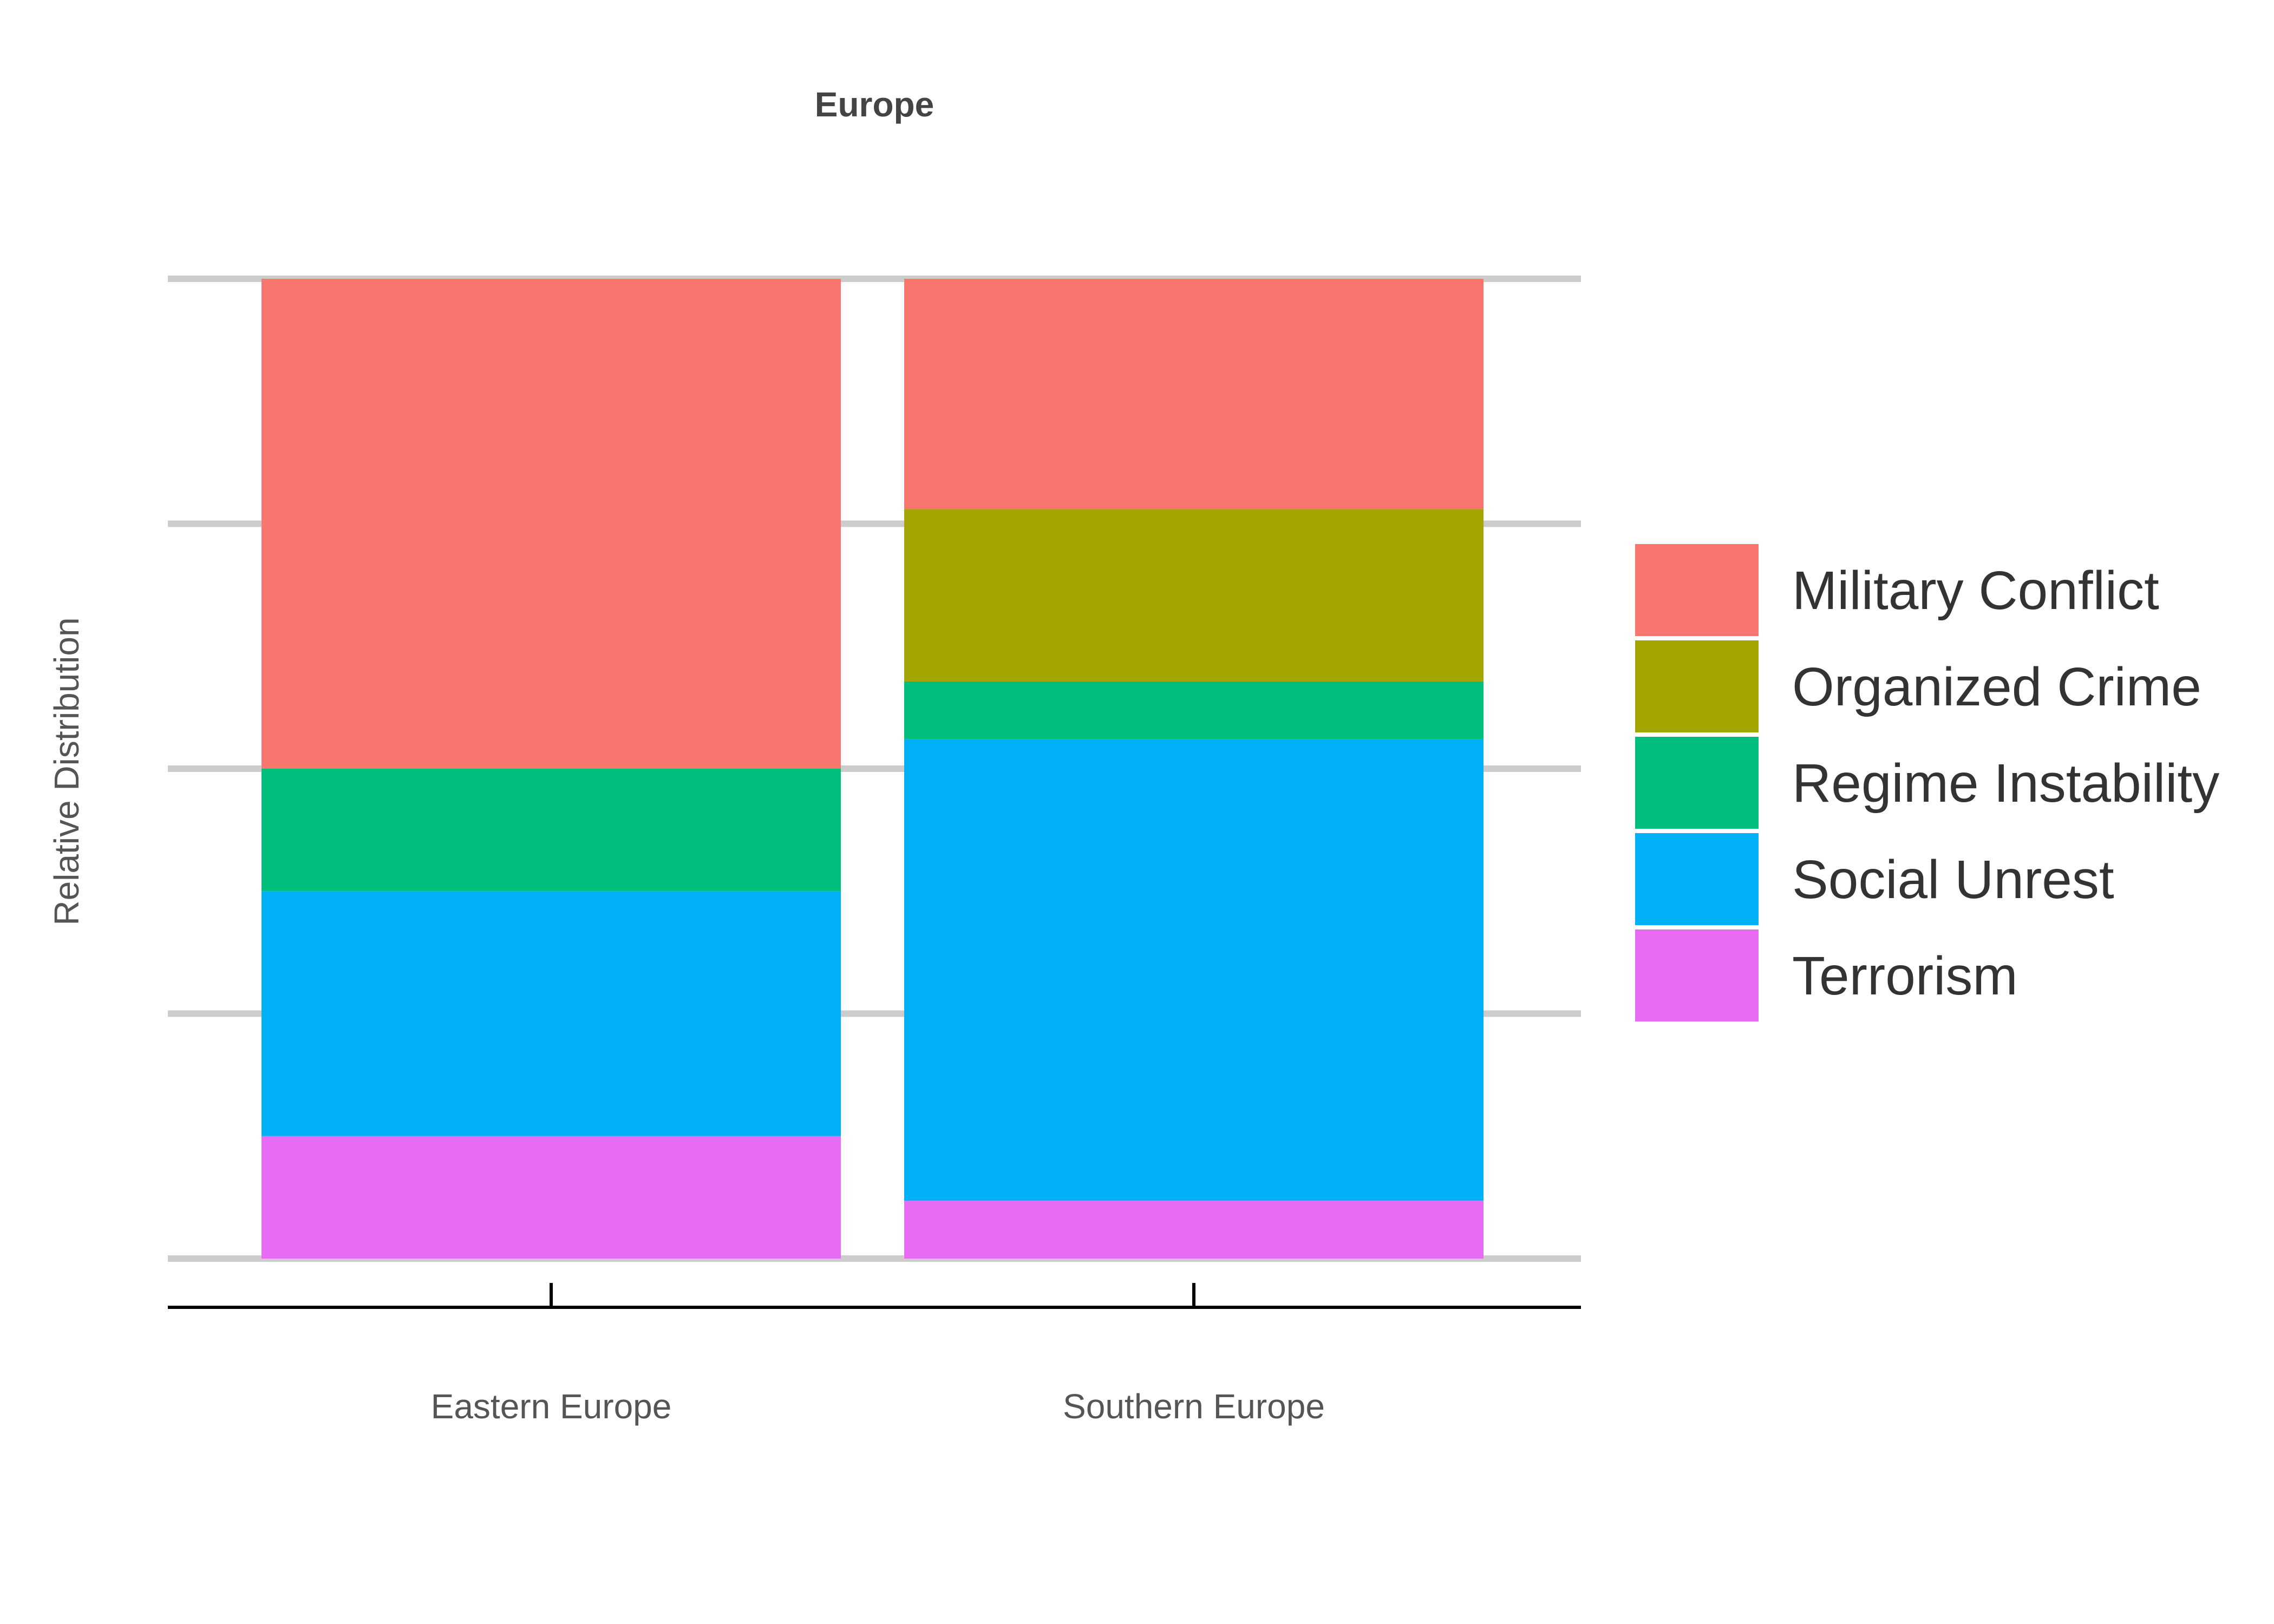  Describe the element at coordinates (1905, 976) in the screenshot. I see `legend-label: Terrorism` at that location.